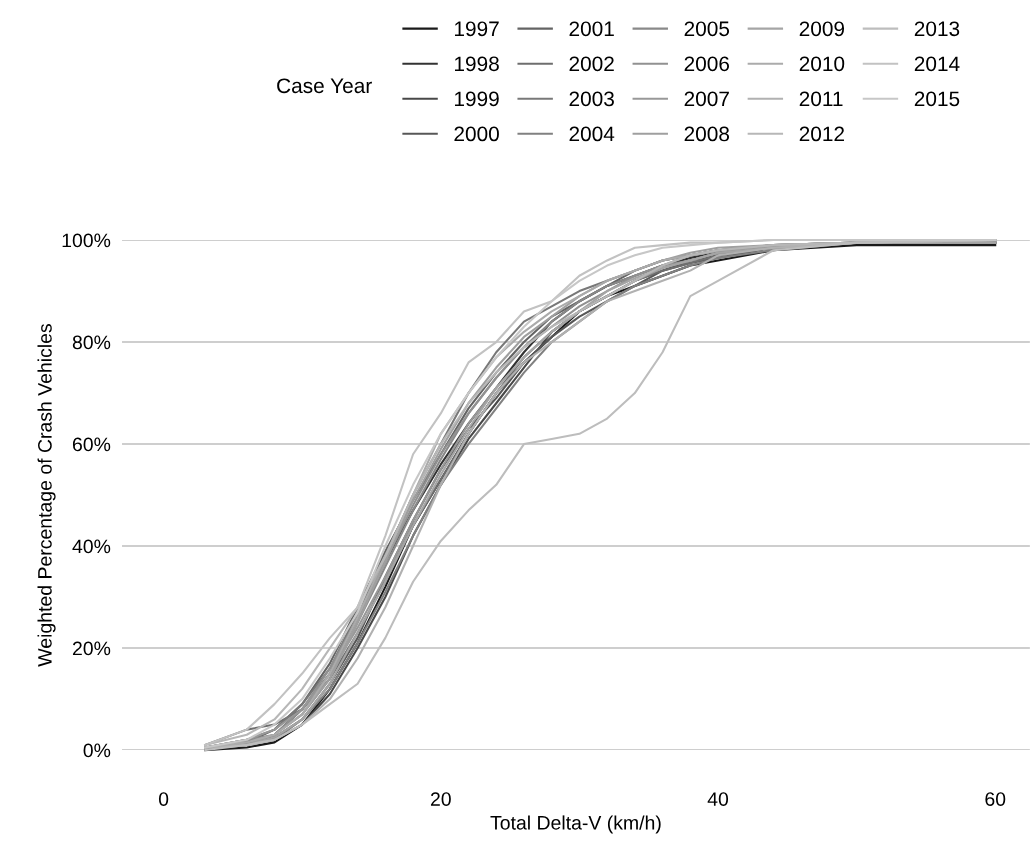 This screenshot has height=850, width=1034. Describe the element at coordinates (937, 29) in the screenshot. I see `legend-label: 2013` at that location.